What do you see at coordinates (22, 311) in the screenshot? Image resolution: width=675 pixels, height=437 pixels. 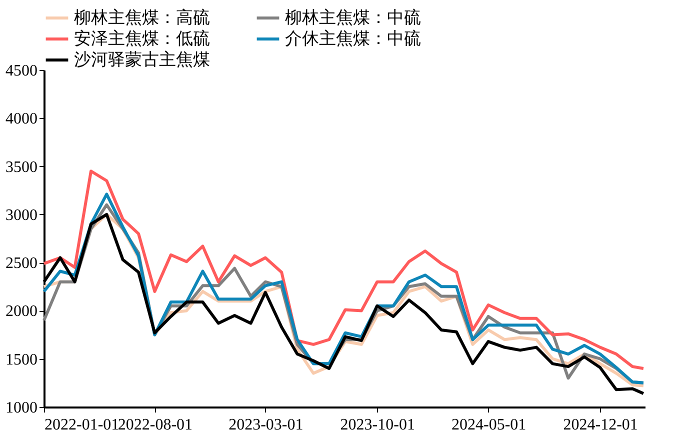 I see `y-tick-label: 2000` at bounding box center [22, 311].